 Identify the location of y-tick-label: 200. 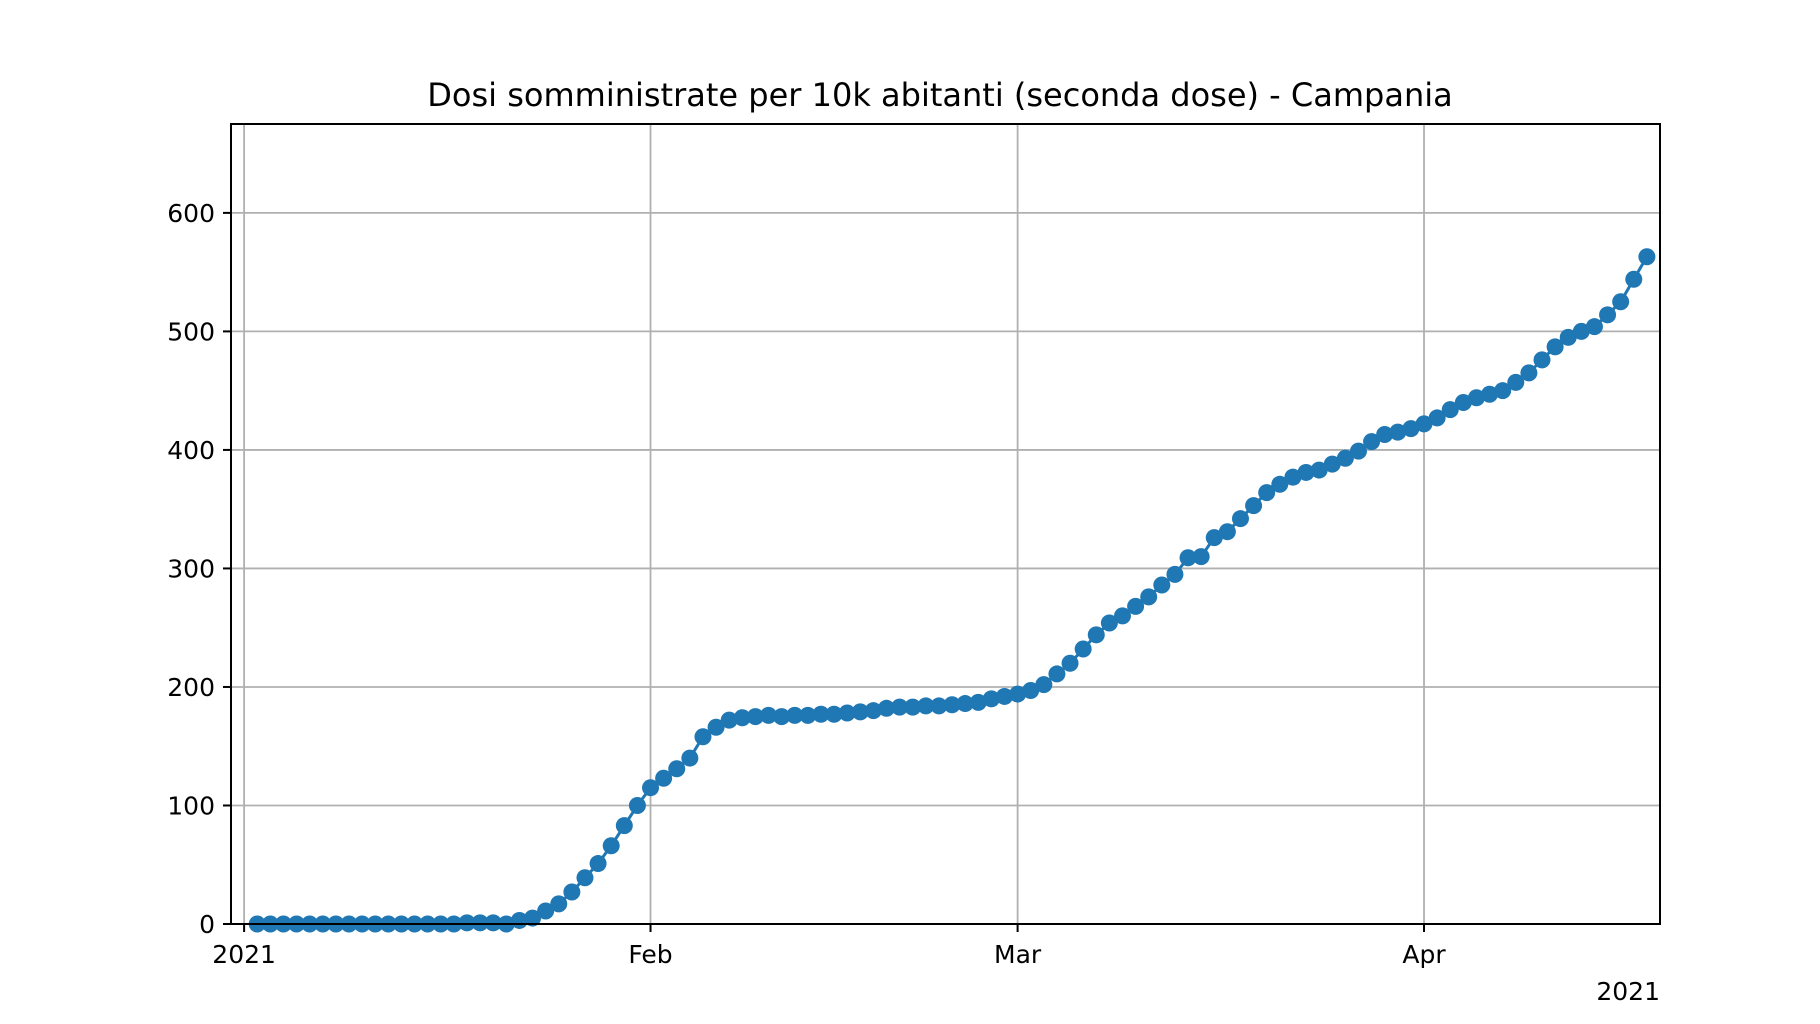
(191, 687).